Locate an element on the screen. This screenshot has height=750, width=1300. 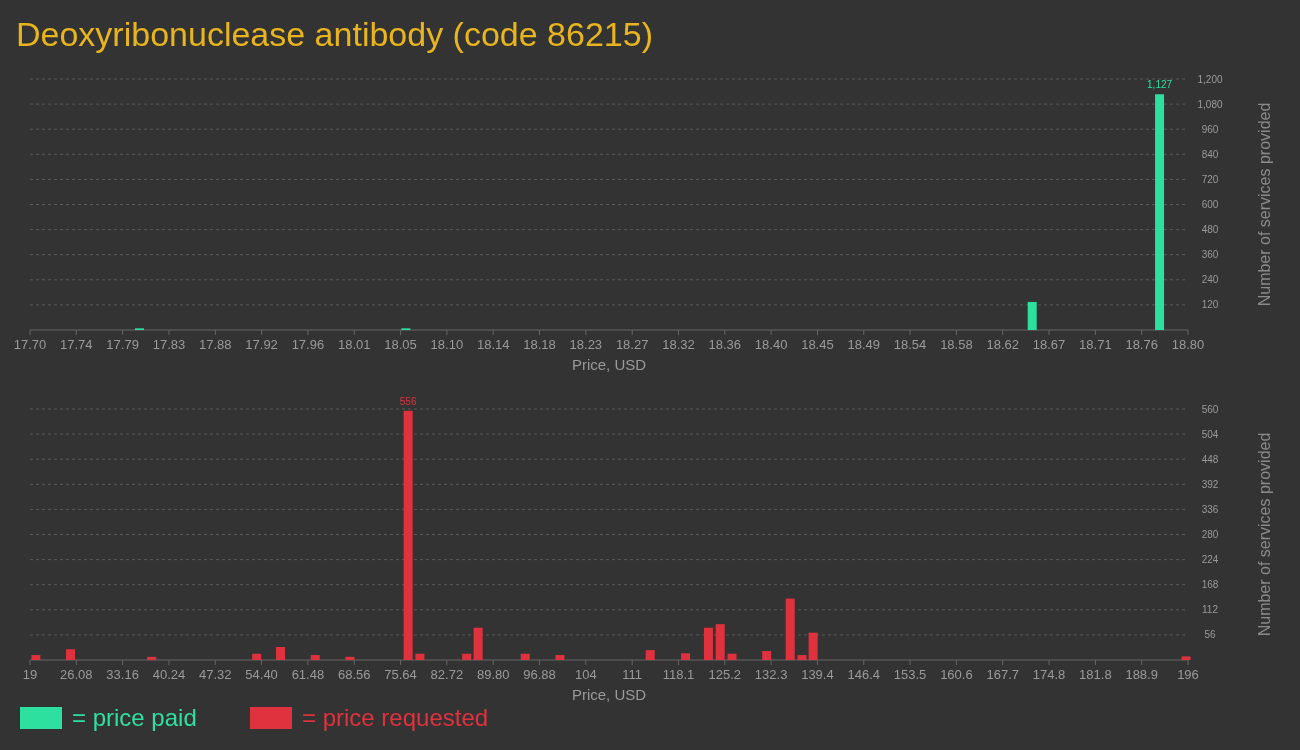
x-tick-label: 18.76 is located at coordinates (1141, 344).